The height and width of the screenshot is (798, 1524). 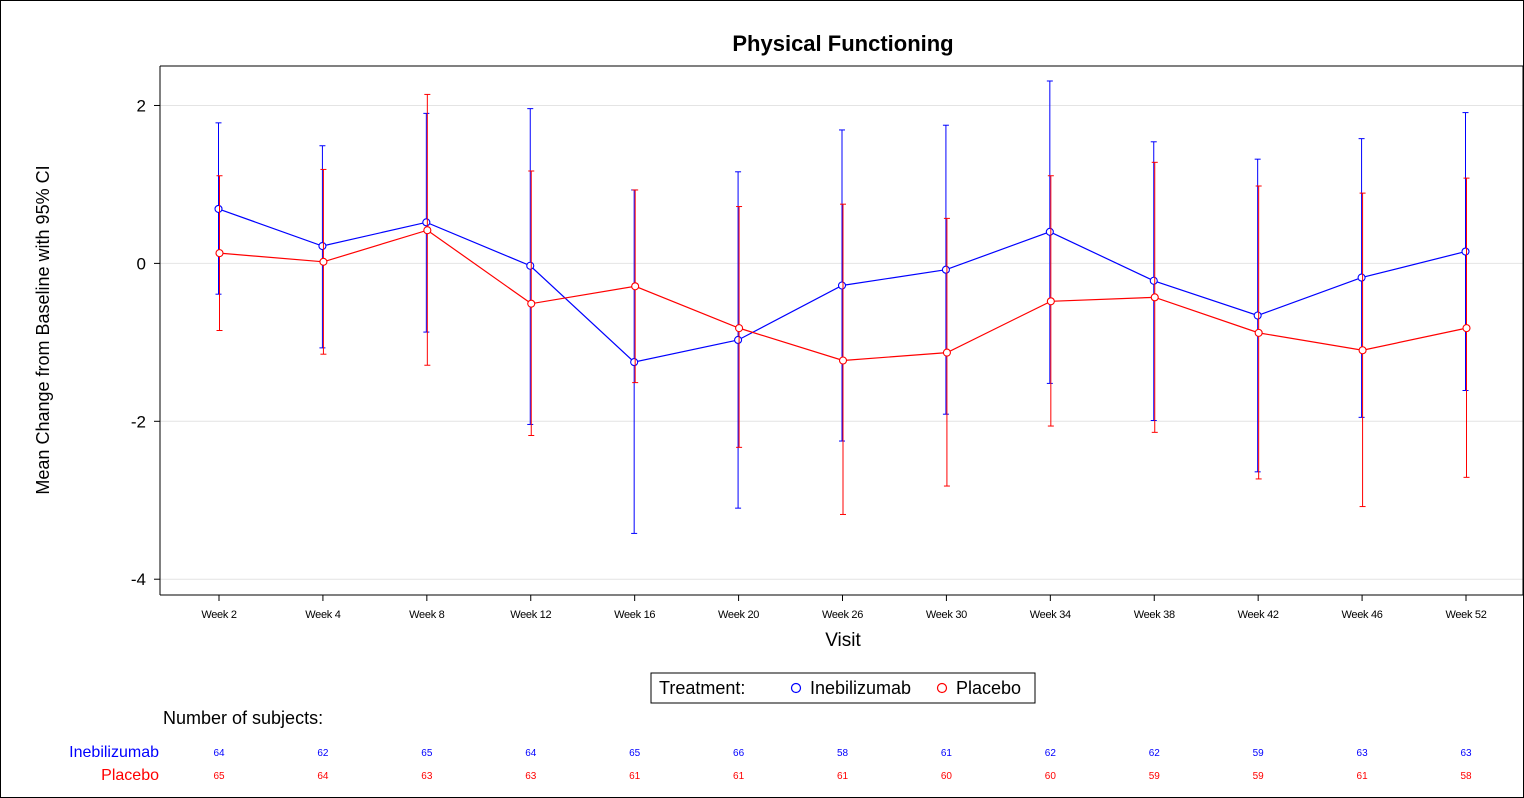 What do you see at coordinates (1051, 776) in the screenshot?
I see `placebo-count-8: 60` at bounding box center [1051, 776].